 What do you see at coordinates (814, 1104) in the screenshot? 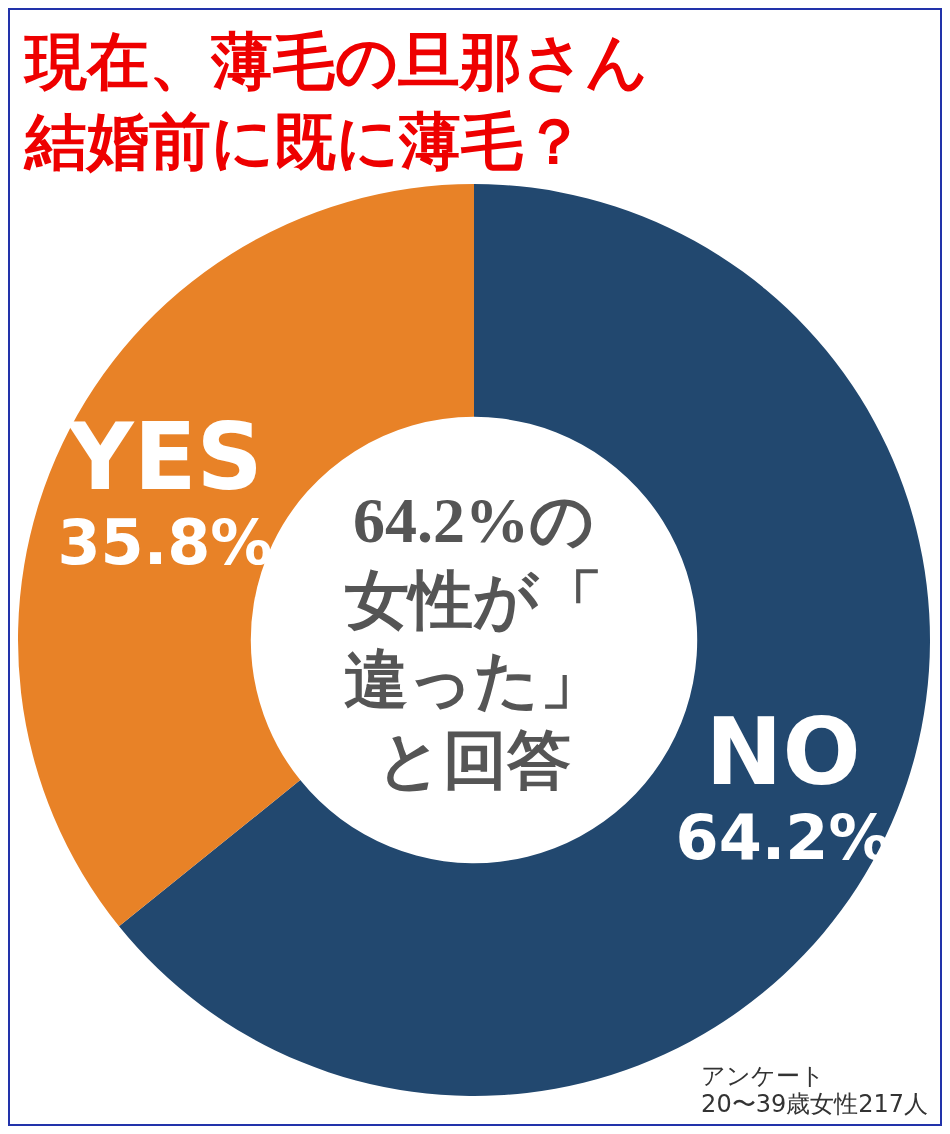
I see `text: 20〜39歳女性217人` at bounding box center [814, 1104].